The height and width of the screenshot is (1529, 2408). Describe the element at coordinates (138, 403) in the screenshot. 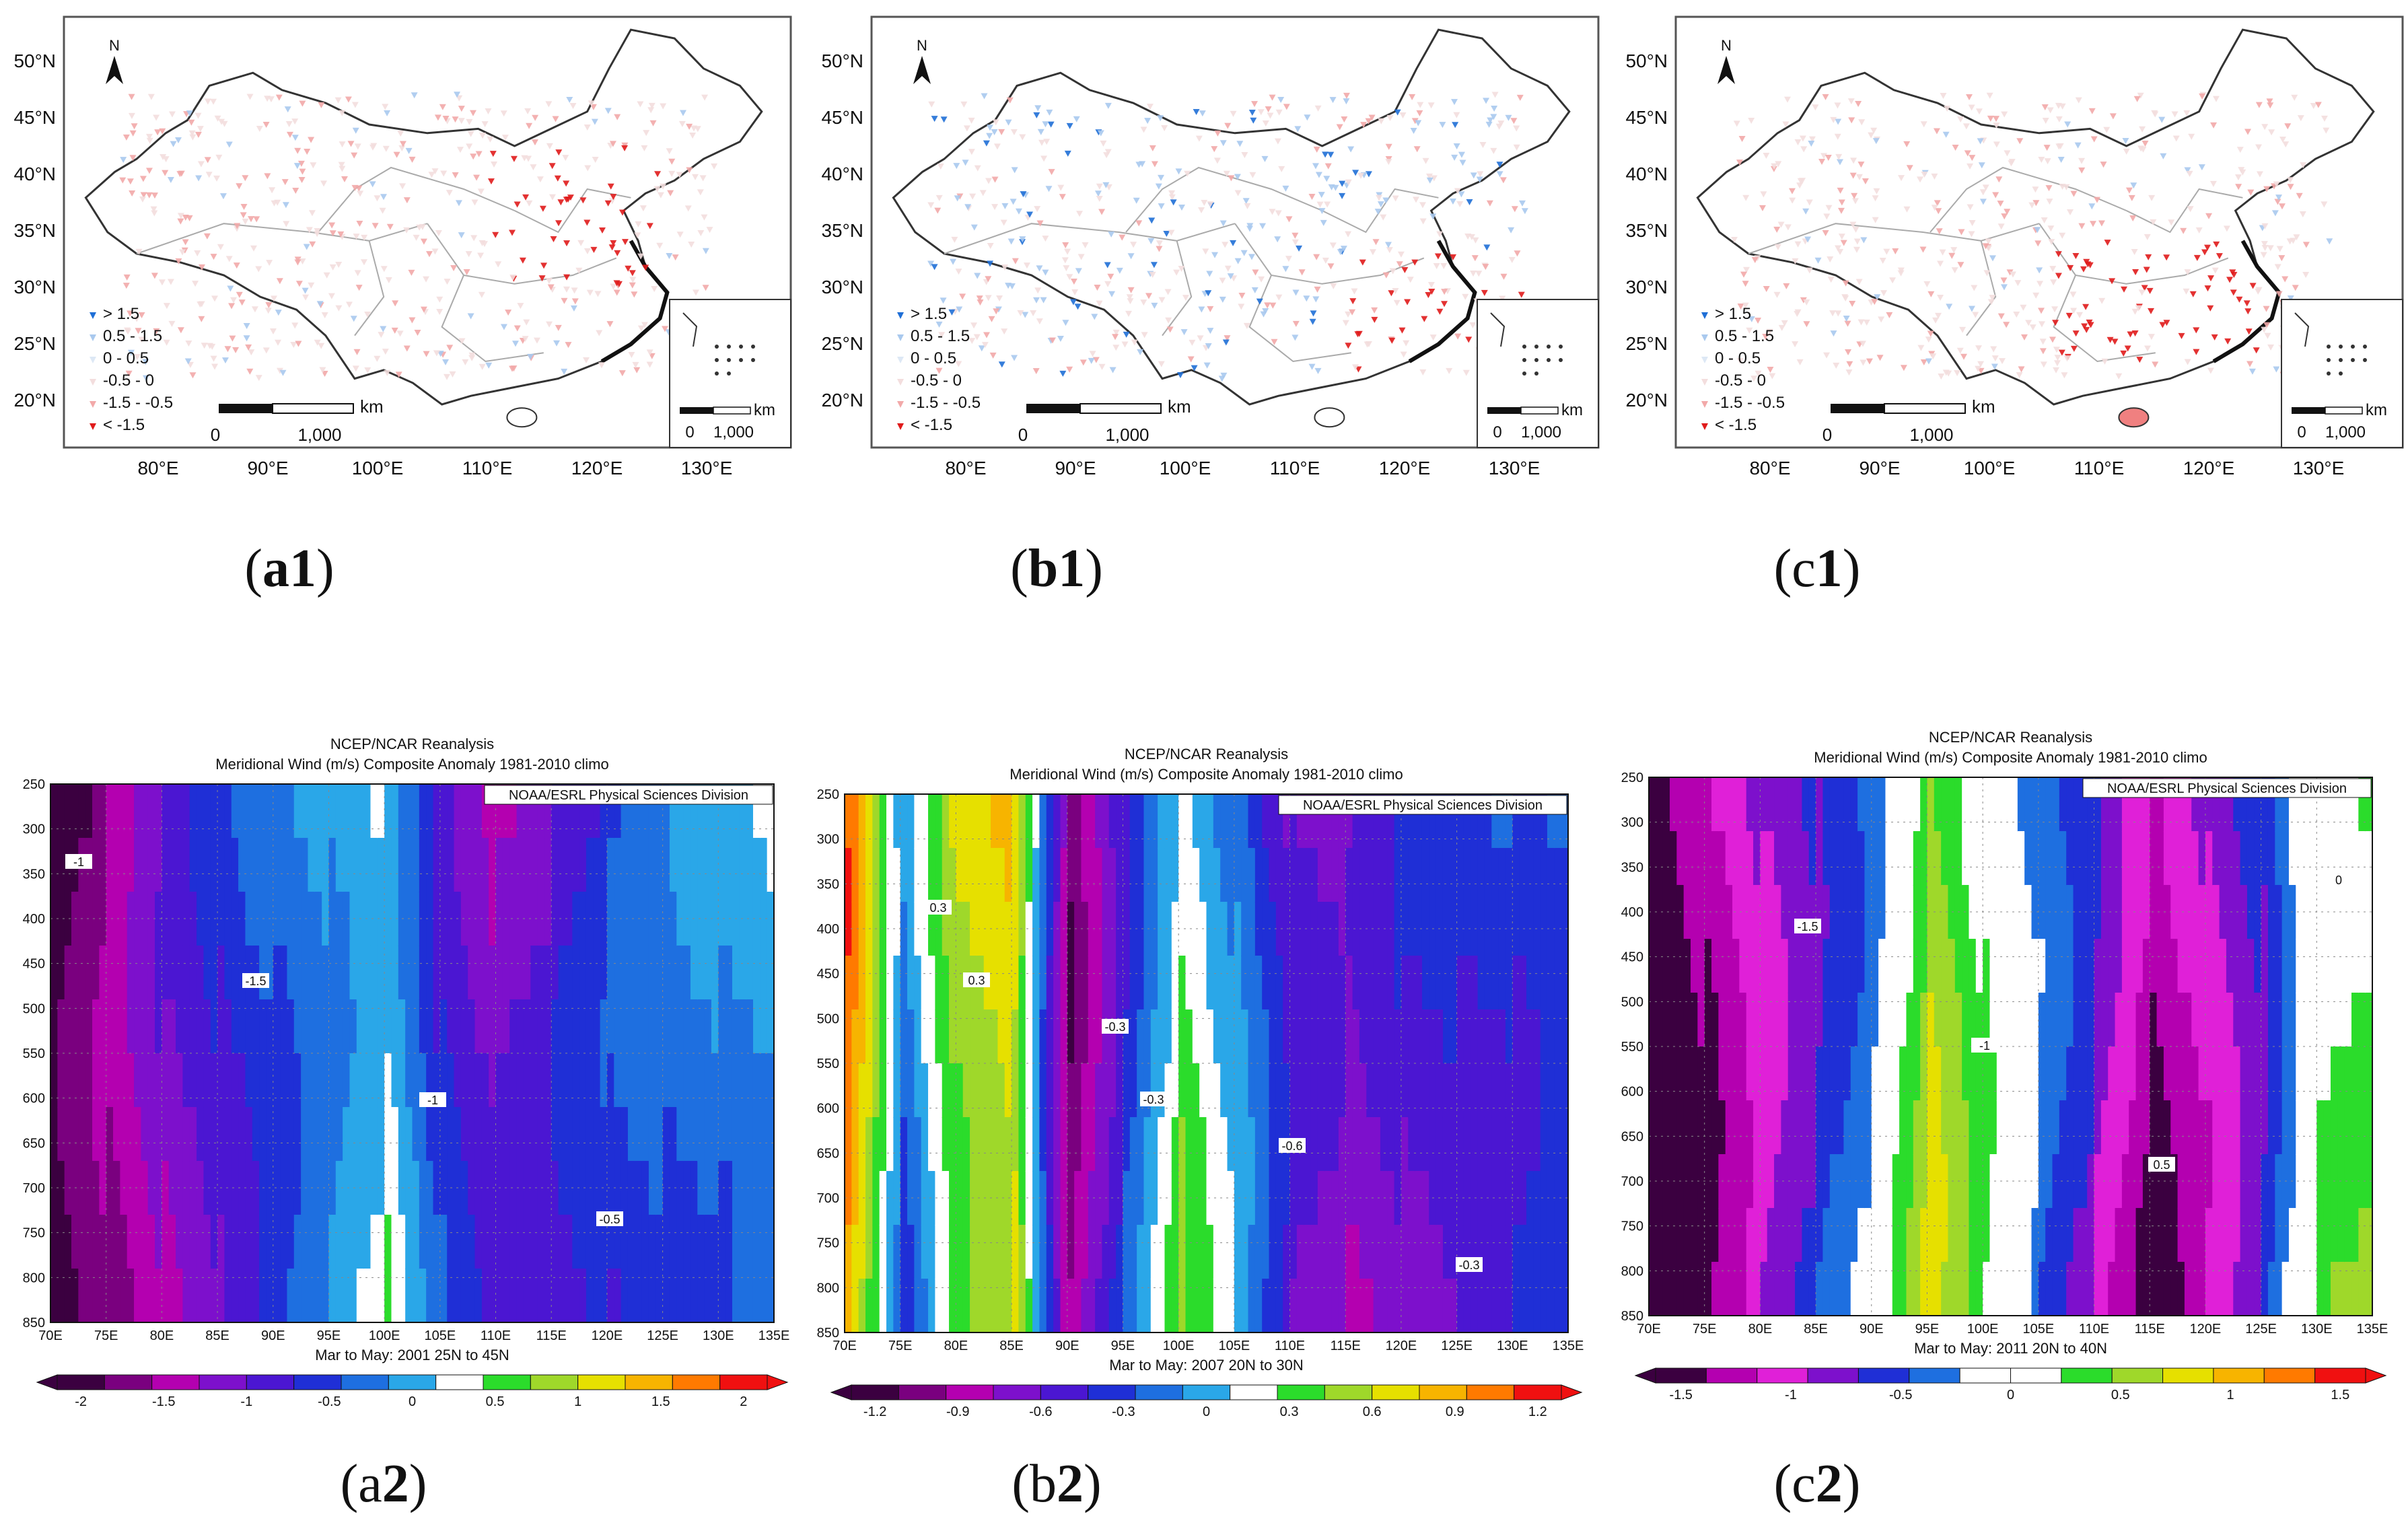

I see `legend-label: -1.5 - -0.5` at that location.